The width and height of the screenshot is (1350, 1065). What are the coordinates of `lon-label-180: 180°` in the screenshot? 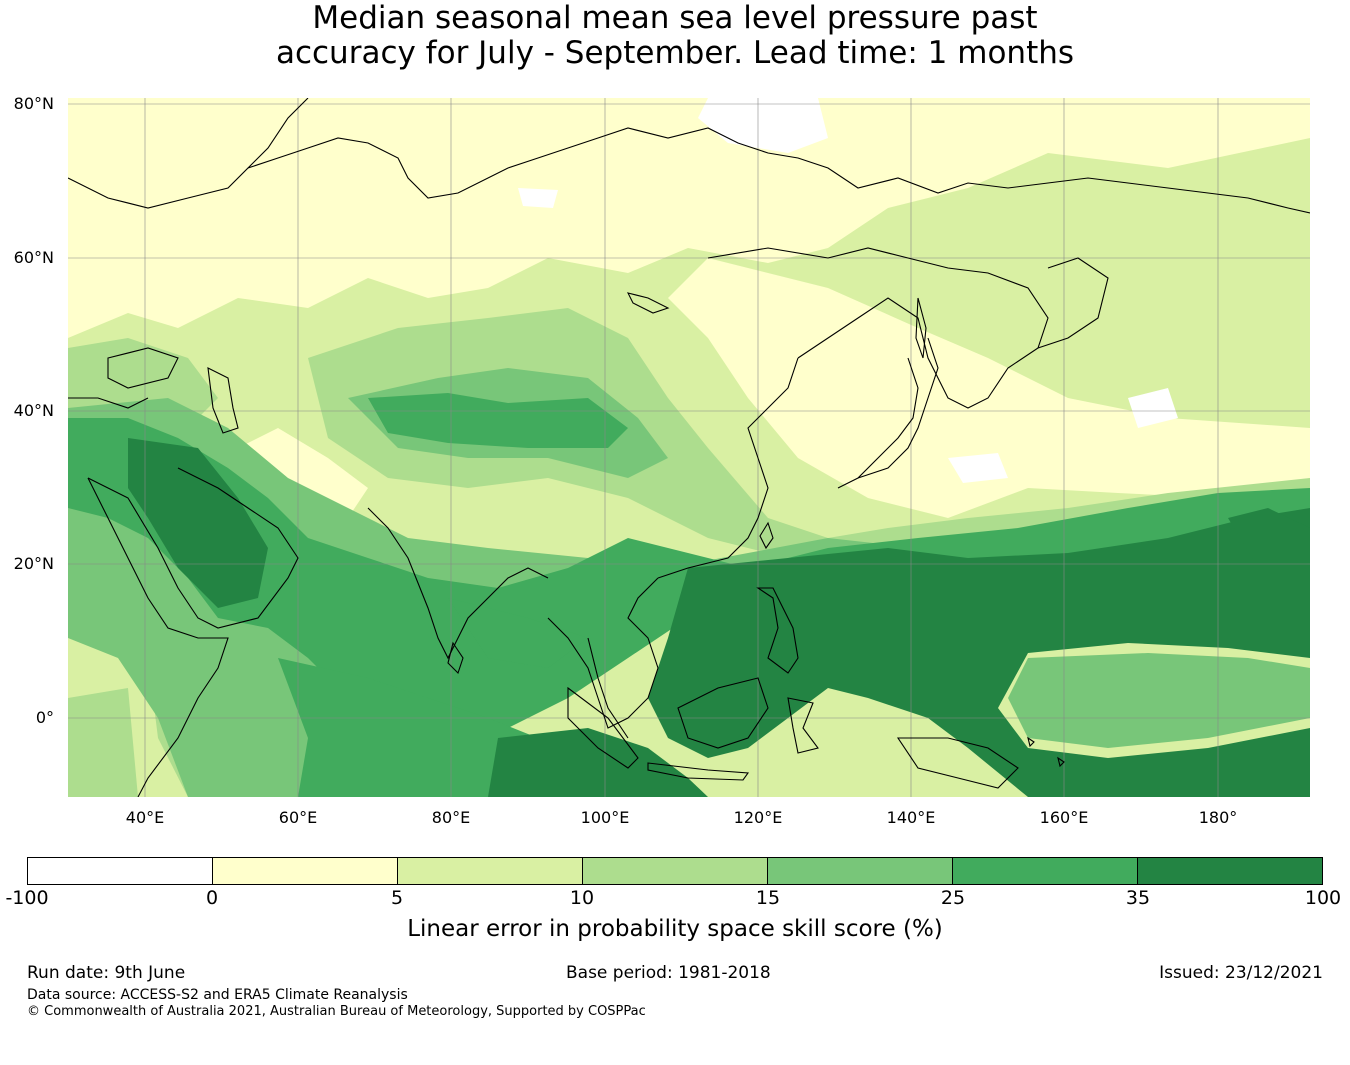 It's located at (1218, 817).